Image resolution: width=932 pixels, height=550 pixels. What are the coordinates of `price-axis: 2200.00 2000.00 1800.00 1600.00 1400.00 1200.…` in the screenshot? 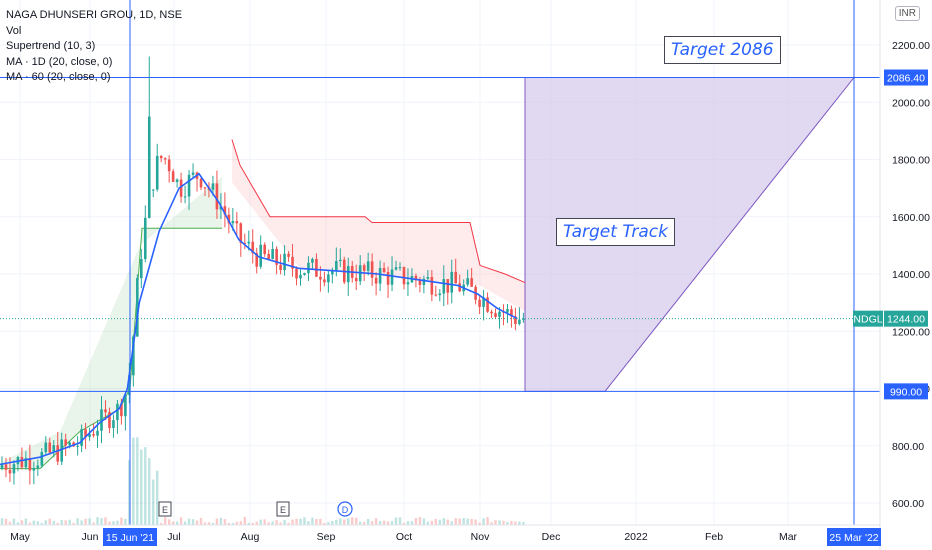 It's located at (891, 275).